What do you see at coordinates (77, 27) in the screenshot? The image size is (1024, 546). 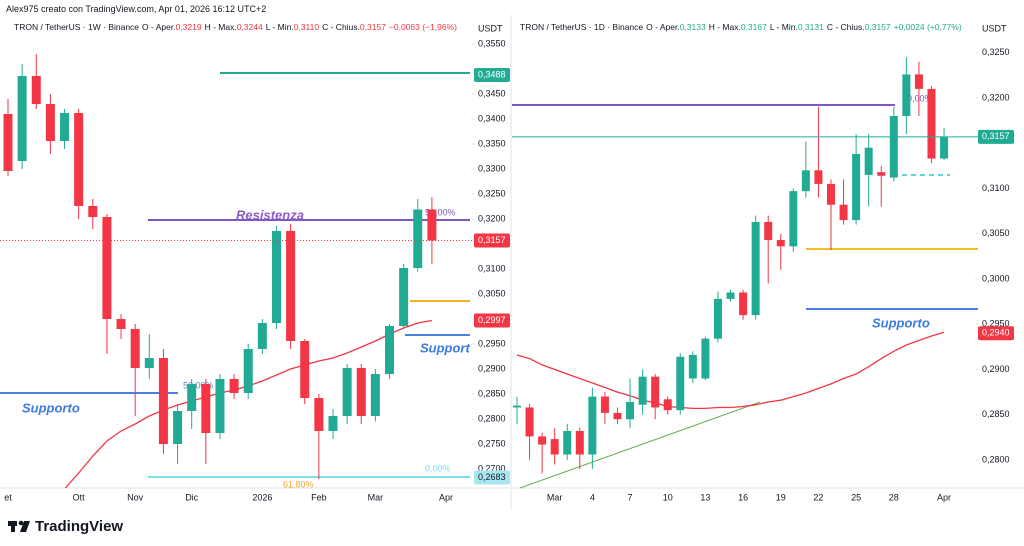 I see `symbol: TRON / TetherUS · 1W · Binance` at bounding box center [77, 27].